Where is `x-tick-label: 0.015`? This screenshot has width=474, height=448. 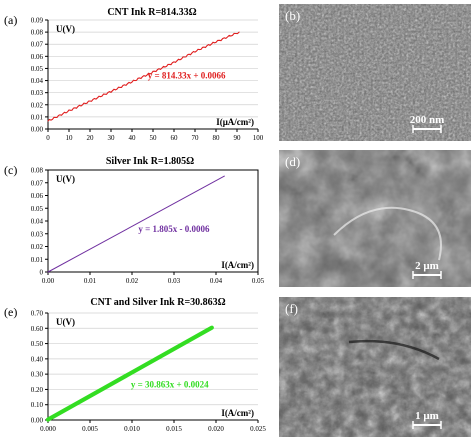
x-tick-label: 0.015 is located at coordinates (174, 429).